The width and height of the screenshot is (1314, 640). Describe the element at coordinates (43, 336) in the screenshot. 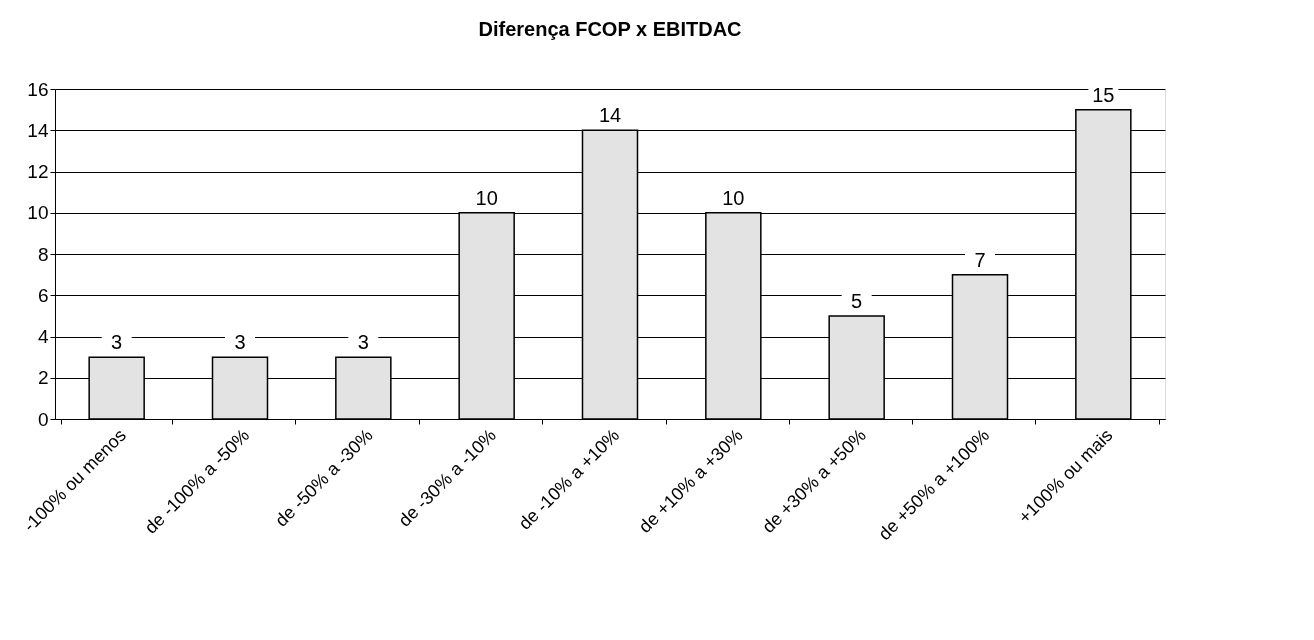

I see `y-tick-label: 4` at that location.